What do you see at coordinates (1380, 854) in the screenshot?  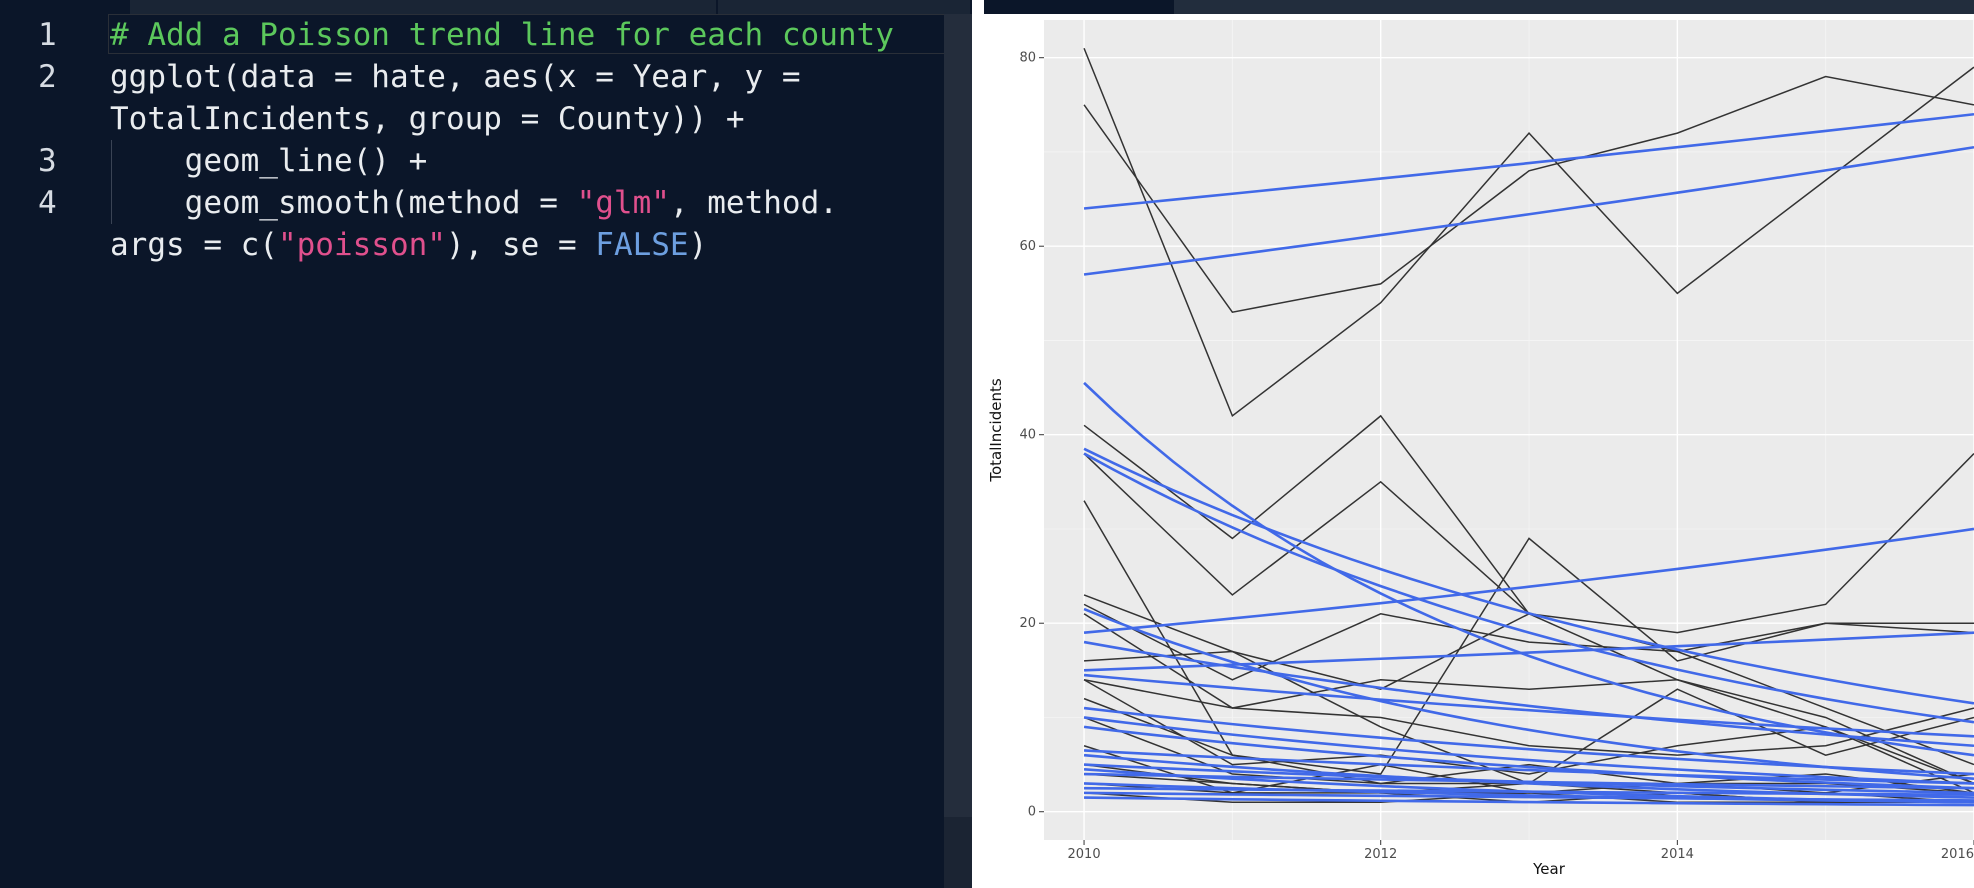 I see `x-tick-label: 2012` at bounding box center [1380, 854].